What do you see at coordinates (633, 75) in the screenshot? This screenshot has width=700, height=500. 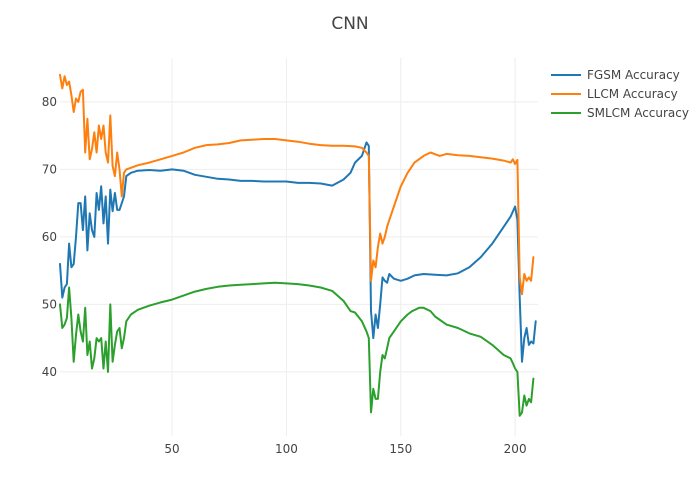 I see `legend-label: FGSM Accuracy` at bounding box center [633, 75].